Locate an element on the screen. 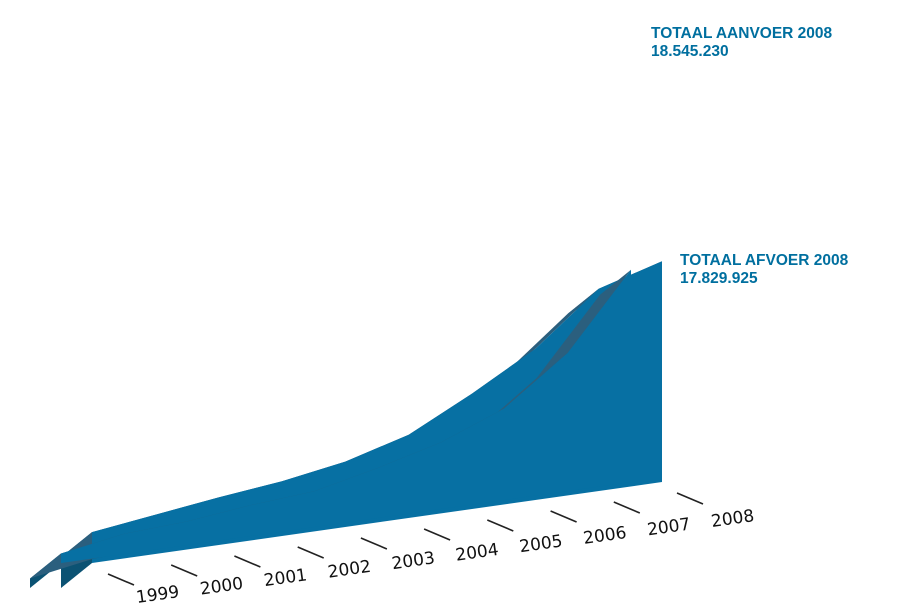 The height and width of the screenshot is (607, 912). x-tick-mark-2000 is located at coordinates (184, 570).